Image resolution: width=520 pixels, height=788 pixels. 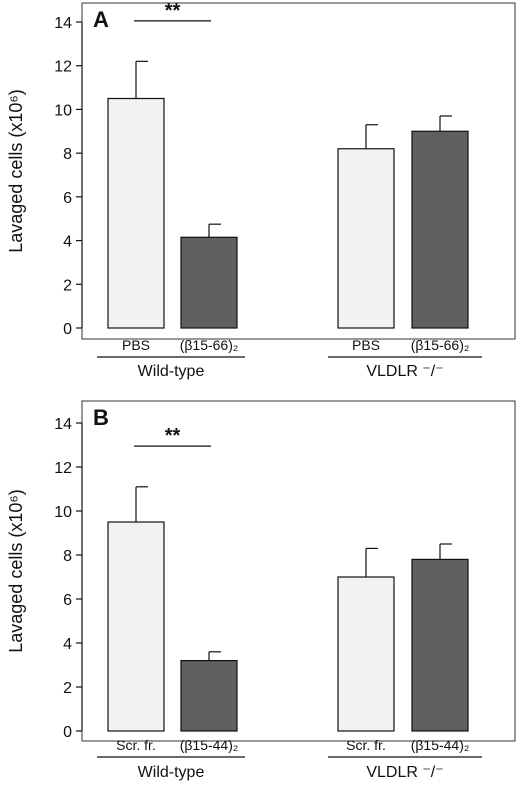 I want to click on panel-label: B, so click(x=101, y=417).